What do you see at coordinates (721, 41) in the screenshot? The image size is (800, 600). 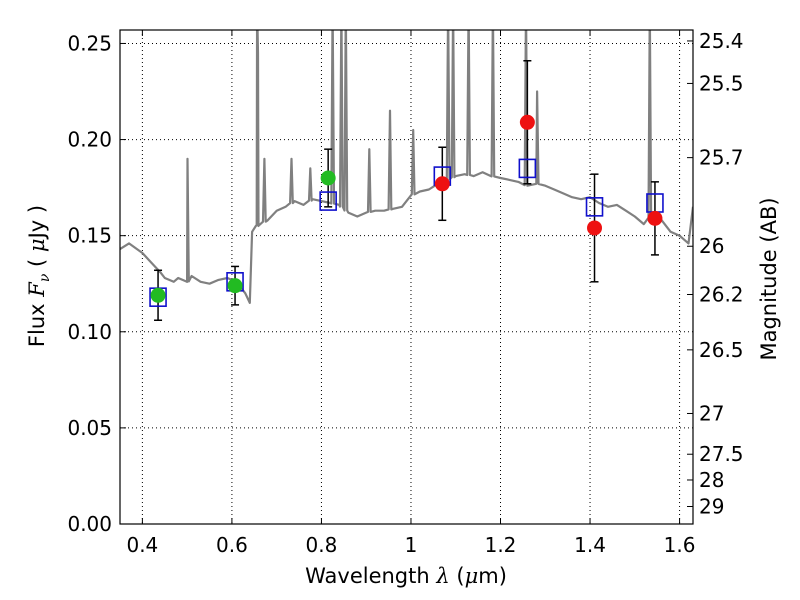 I see `y2-tick-label-0: 25.4` at bounding box center [721, 41].